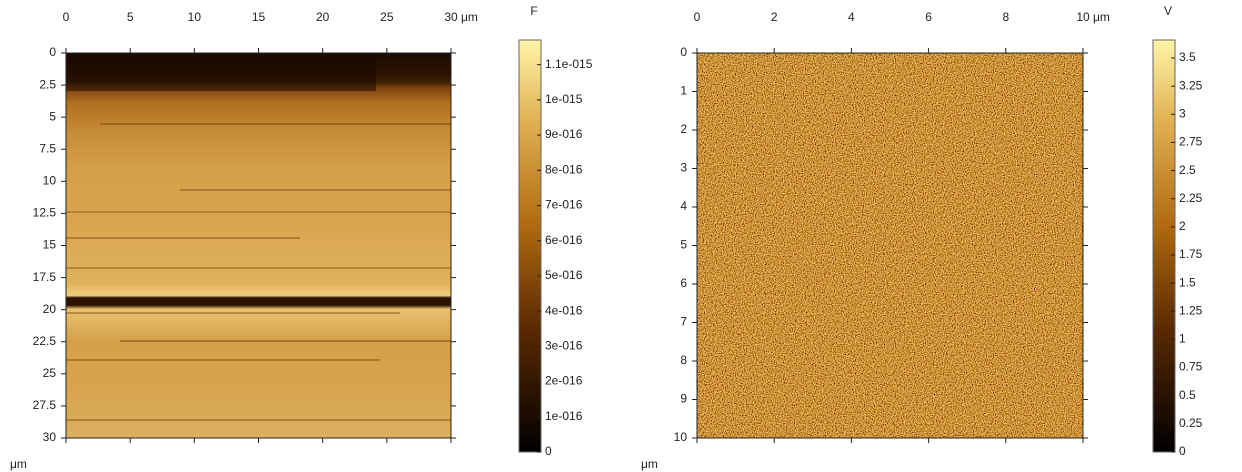 Image resolution: width=1242 pixels, height=472 pixels. I want to click on colorbar-tick-label: 1.5, so click(1187, 282).